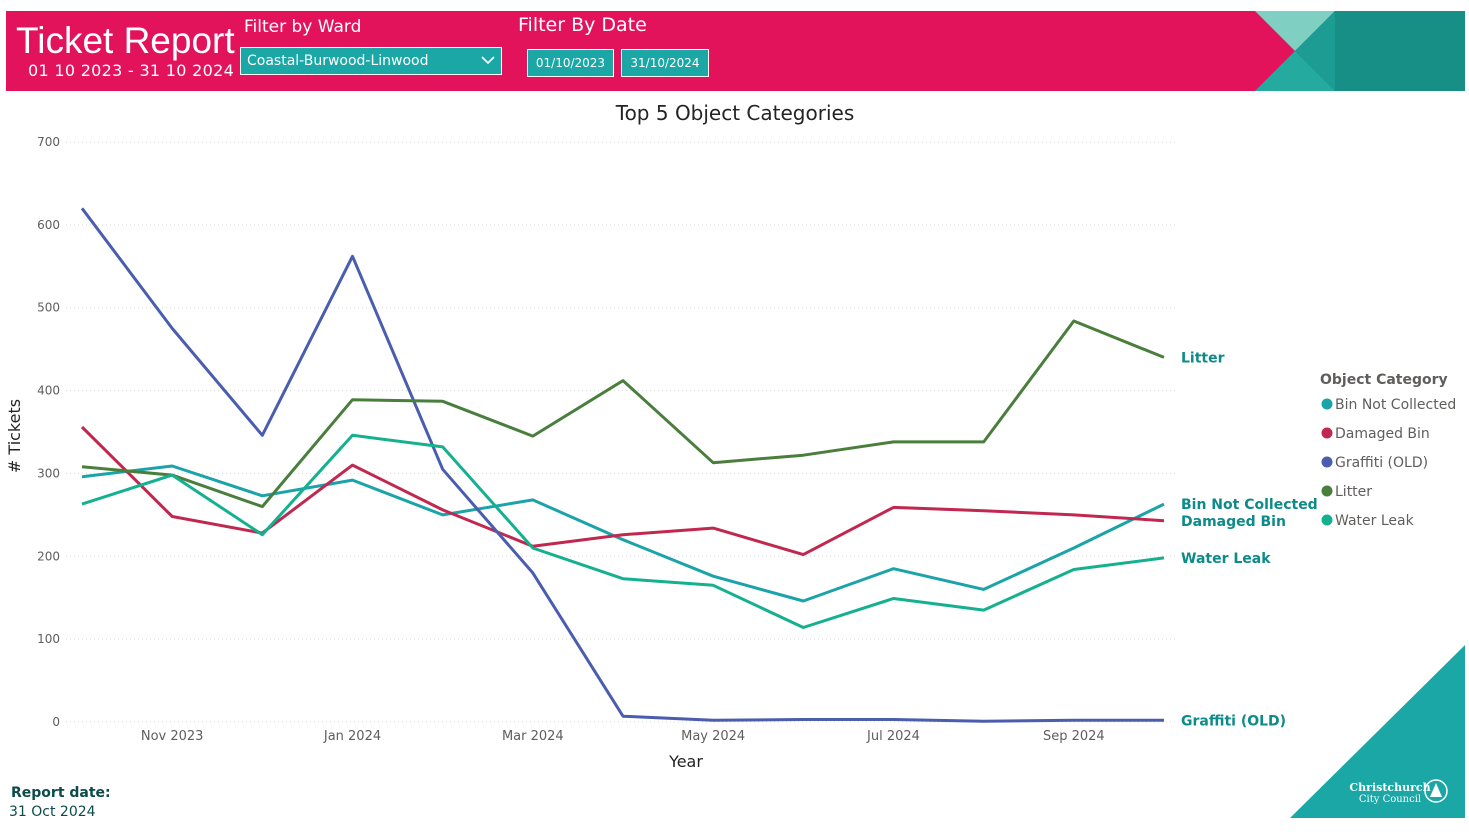  What do you see at coordinates (1381, 463) in the screenshot?
I see `legend-item: Graffiti (OLD)` at bounding box center [1381, 463].